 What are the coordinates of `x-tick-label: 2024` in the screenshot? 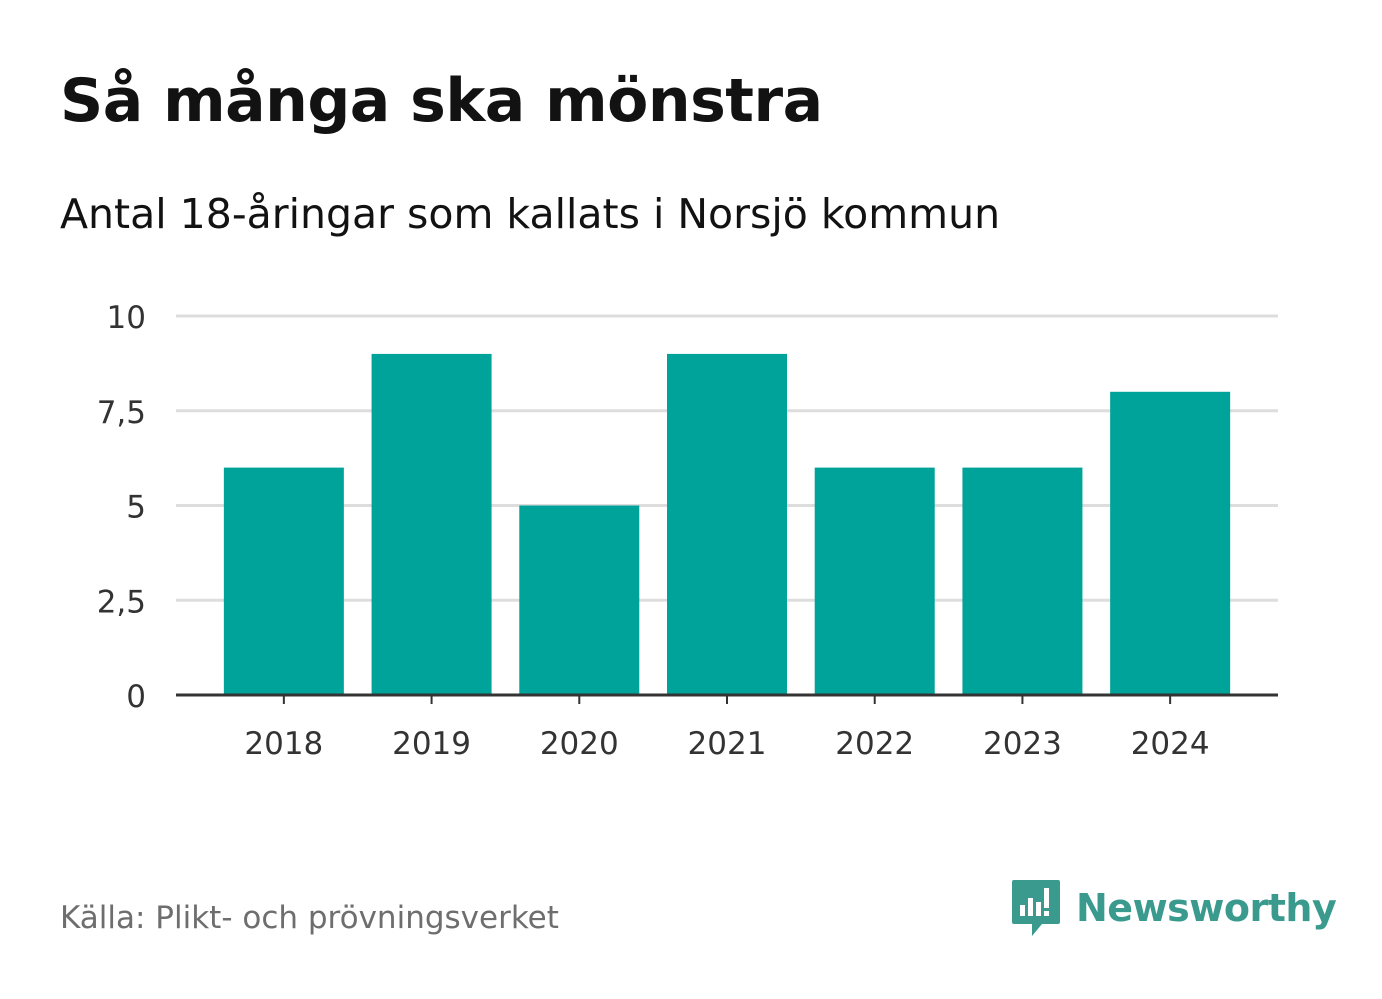 It's located at (1170, 744).